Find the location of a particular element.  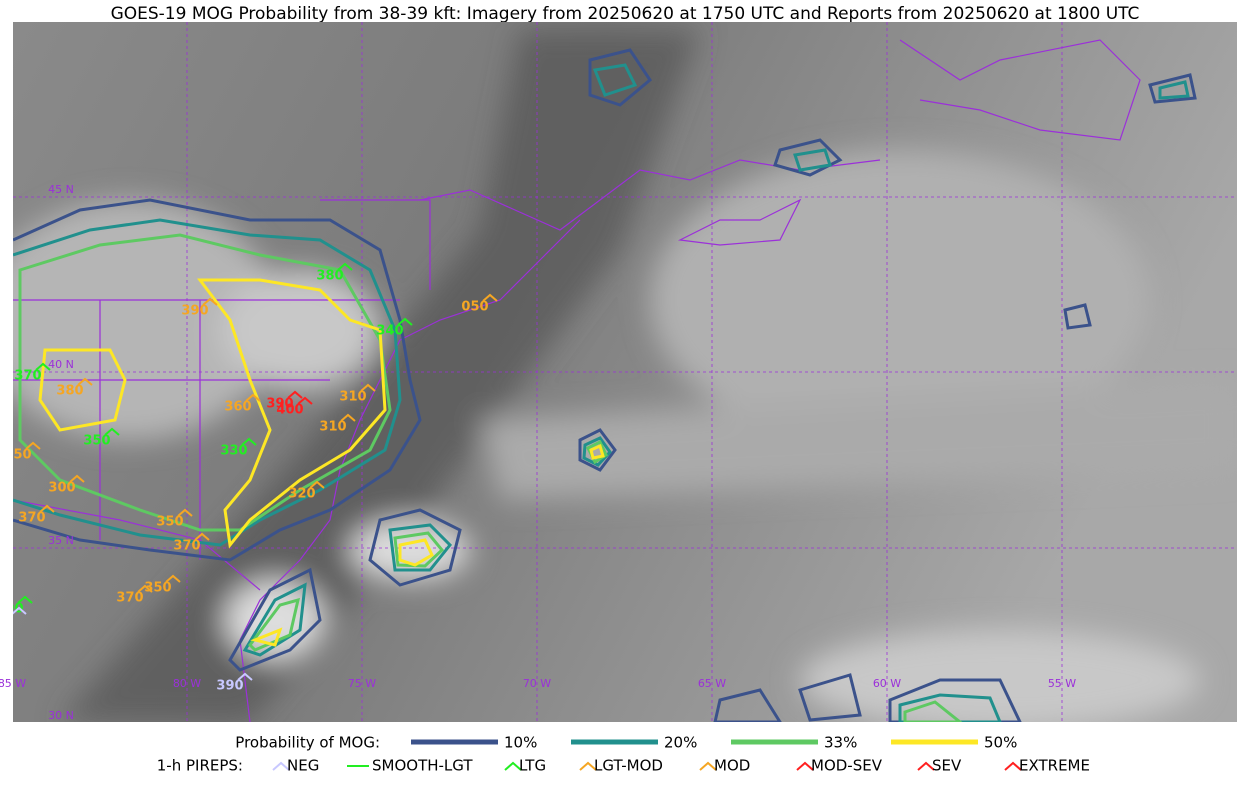

legend-label: MOD-SEV is located at coordinates (847, 766).